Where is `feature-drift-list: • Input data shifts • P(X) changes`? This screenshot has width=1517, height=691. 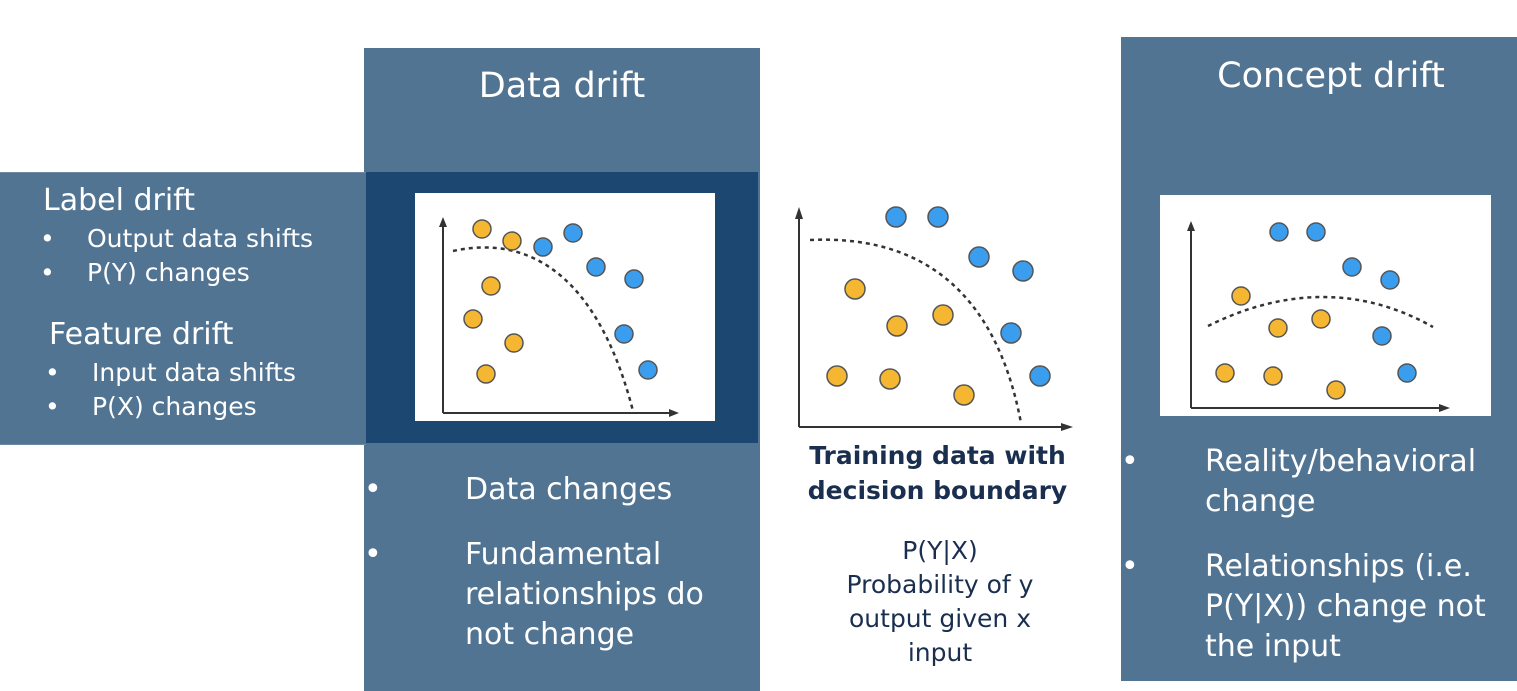
feature-drift-list: • Input data shifts • P(X) changes is located at coordinates (170, 390).